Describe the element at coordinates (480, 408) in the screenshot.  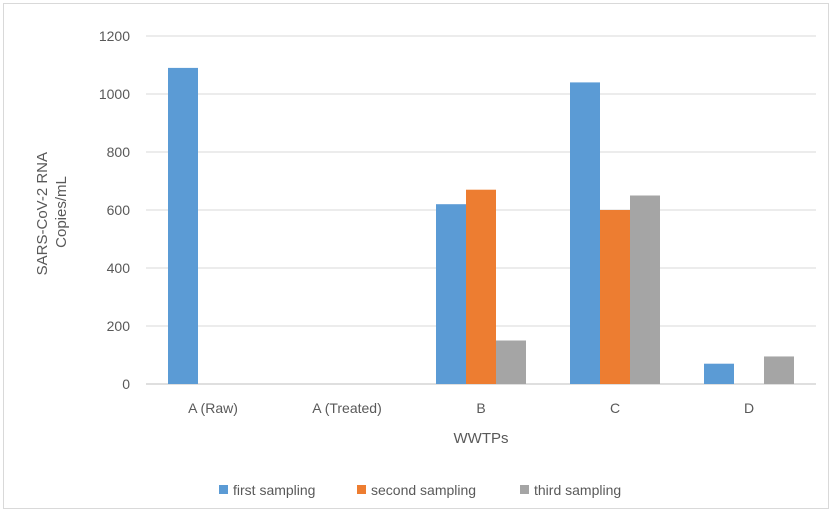
I see `x-tick-label: B` at that location.